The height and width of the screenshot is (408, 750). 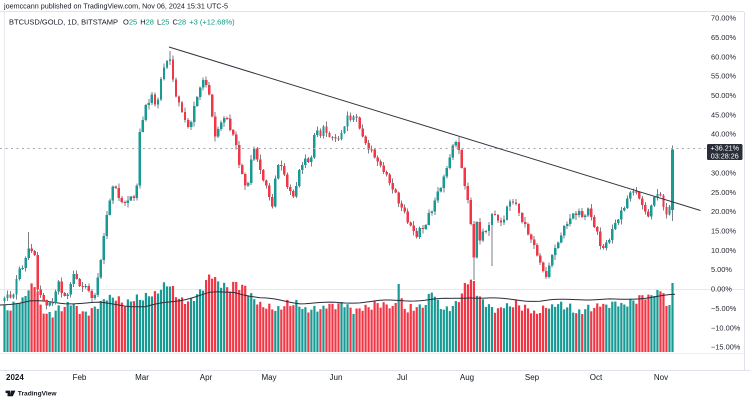 I want to click on svg-text: 25.00%, so click(x=723, y=192).